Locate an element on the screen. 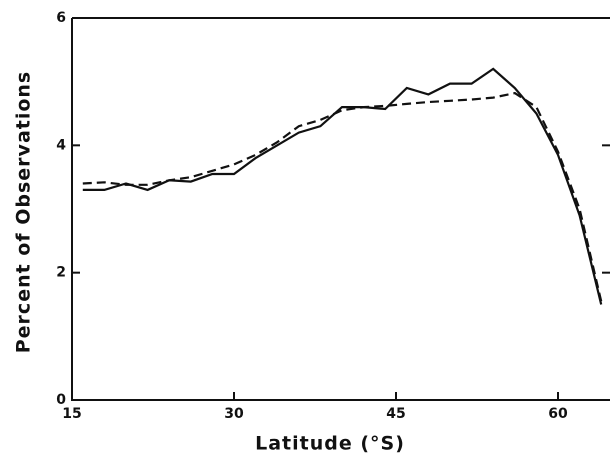 The width and height of the screenshot is (610, 462). x-tick-label: 30 is located at coordinates (234, 414).